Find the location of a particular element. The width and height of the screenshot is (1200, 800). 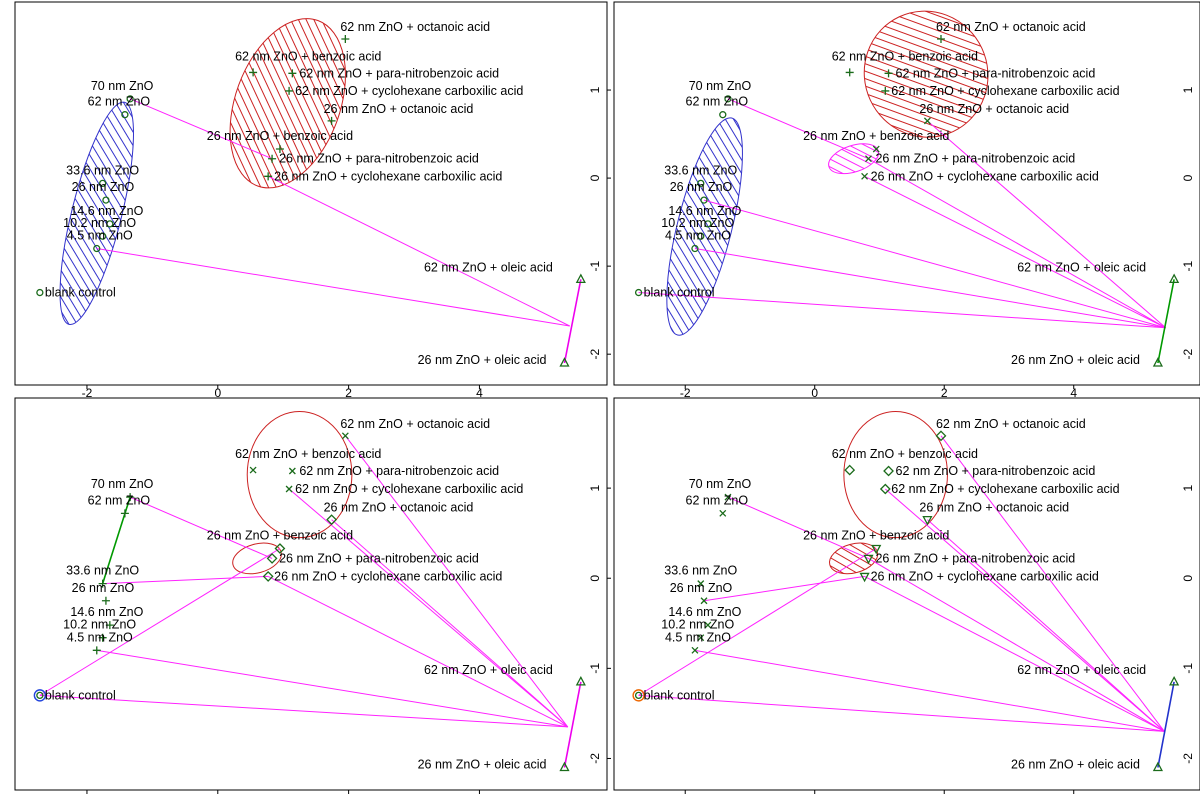

marker-zno62 is located at coordinates (723, 513).